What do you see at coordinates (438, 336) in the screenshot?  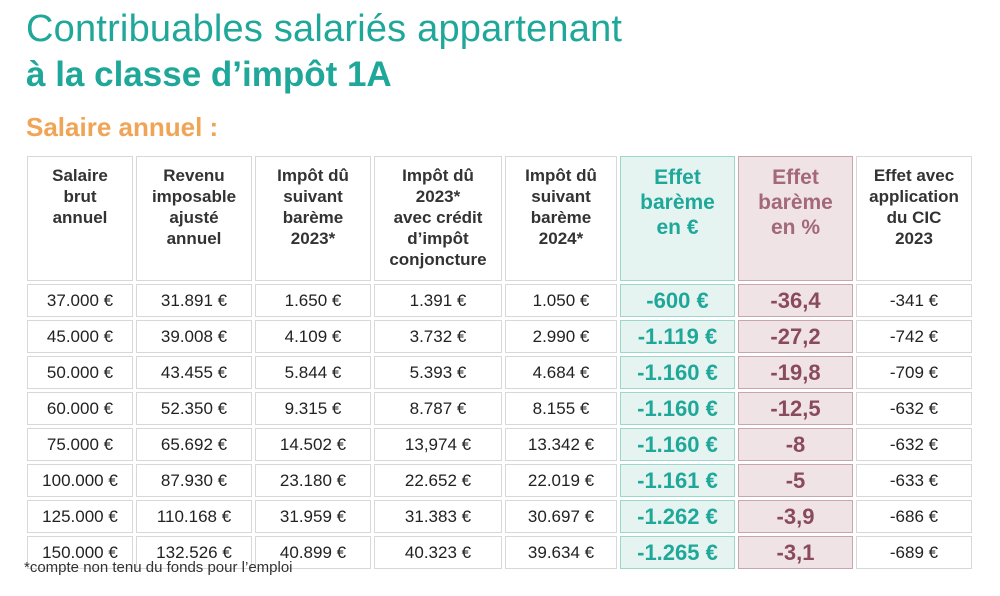 I see `table-cell: 3.732 €` at bounding box center [438, 336].